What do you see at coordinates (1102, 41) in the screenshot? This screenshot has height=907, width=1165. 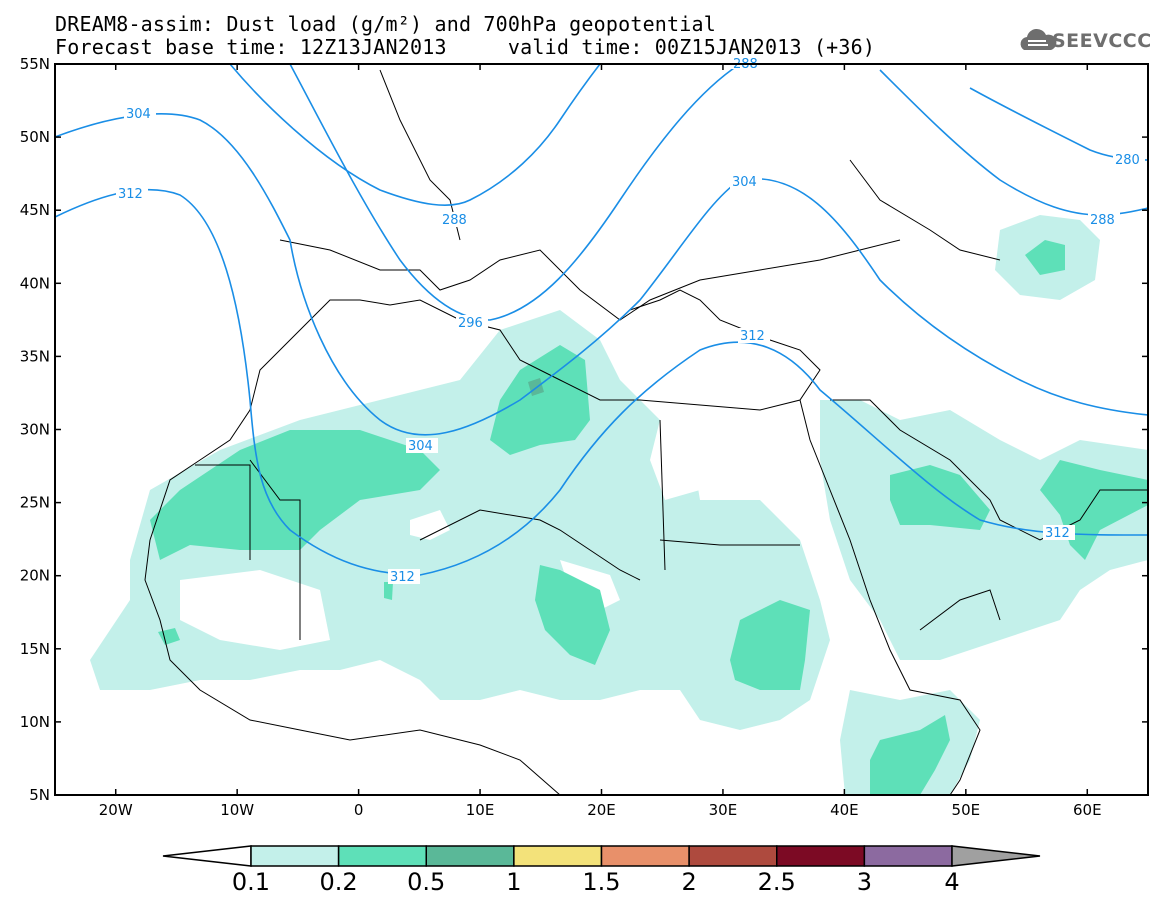 I see `logo-text: SEEVCCC` at bounding box center [1102, 41].